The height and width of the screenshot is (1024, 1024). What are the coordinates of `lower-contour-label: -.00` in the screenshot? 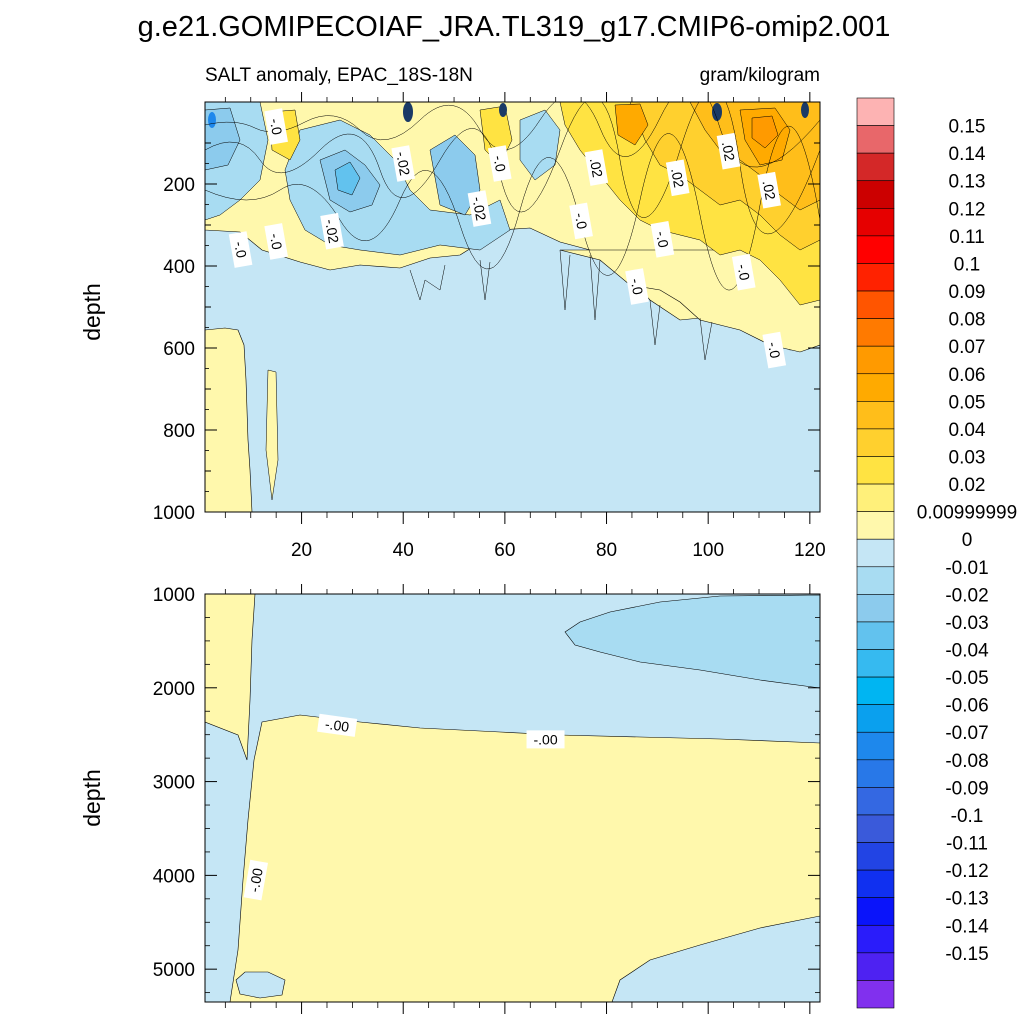 It's located at (255, 880).